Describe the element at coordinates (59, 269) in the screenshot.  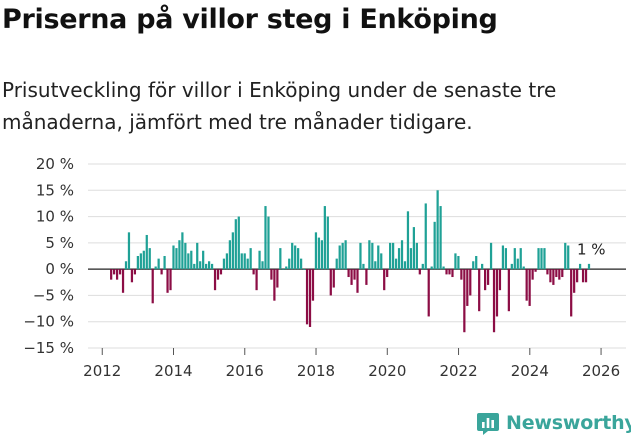
I see `y-tick-label: 0 %` at that location.